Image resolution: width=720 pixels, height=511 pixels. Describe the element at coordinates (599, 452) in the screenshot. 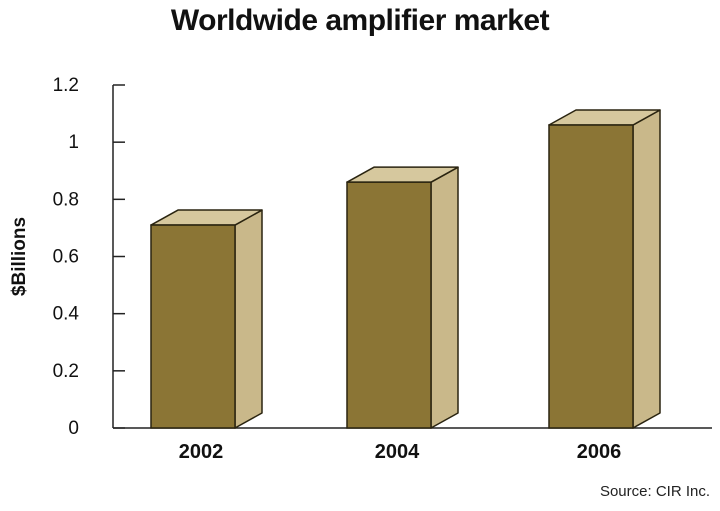

I see `x-tick-label-2006: 2006` at that location.